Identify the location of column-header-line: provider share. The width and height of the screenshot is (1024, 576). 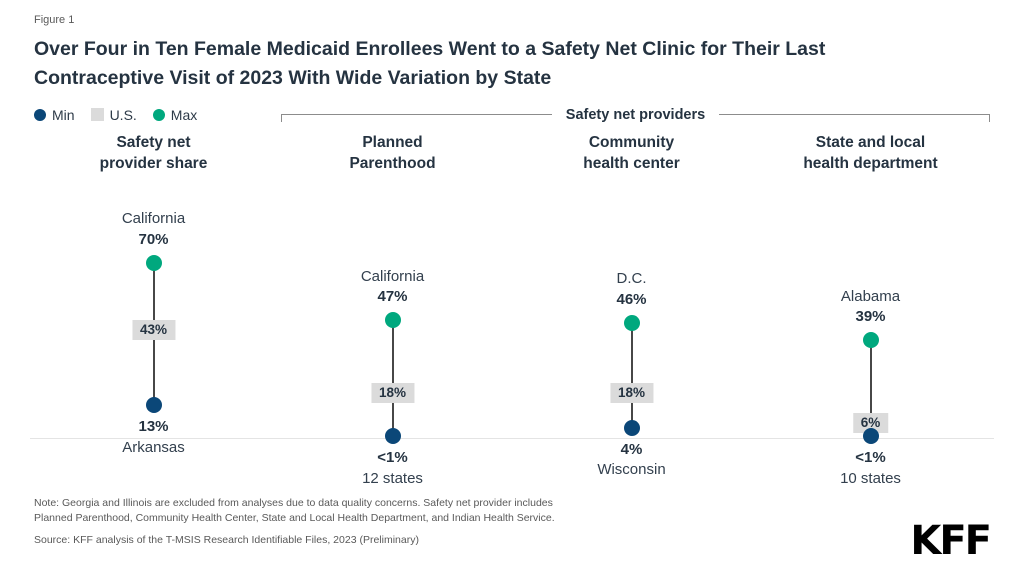
(153, 164).